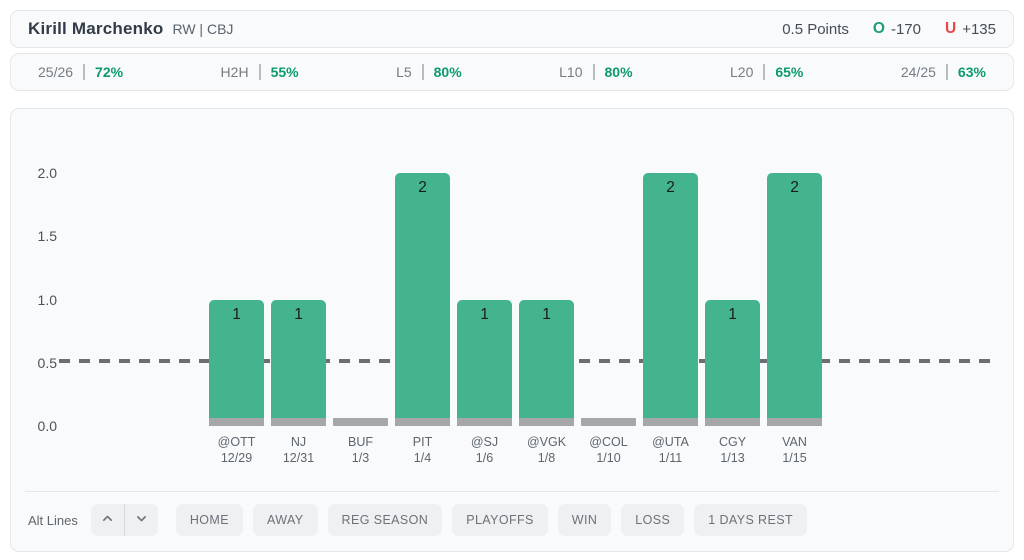 The image size is (1024, 560). What do you see at coordinates (422, 299) in the screenshot?
I see `bar-pit-1-4: 2` at bounding box center [422, 299].